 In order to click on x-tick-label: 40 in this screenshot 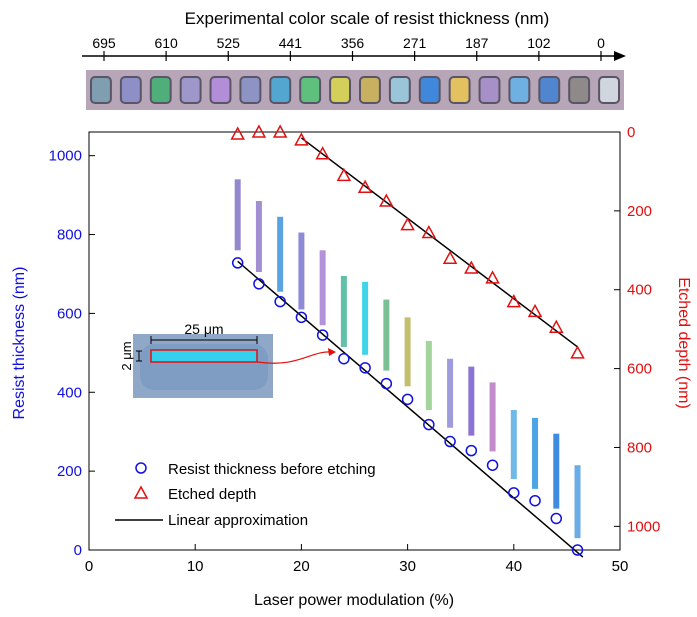, I will do `click(513, 566)`.